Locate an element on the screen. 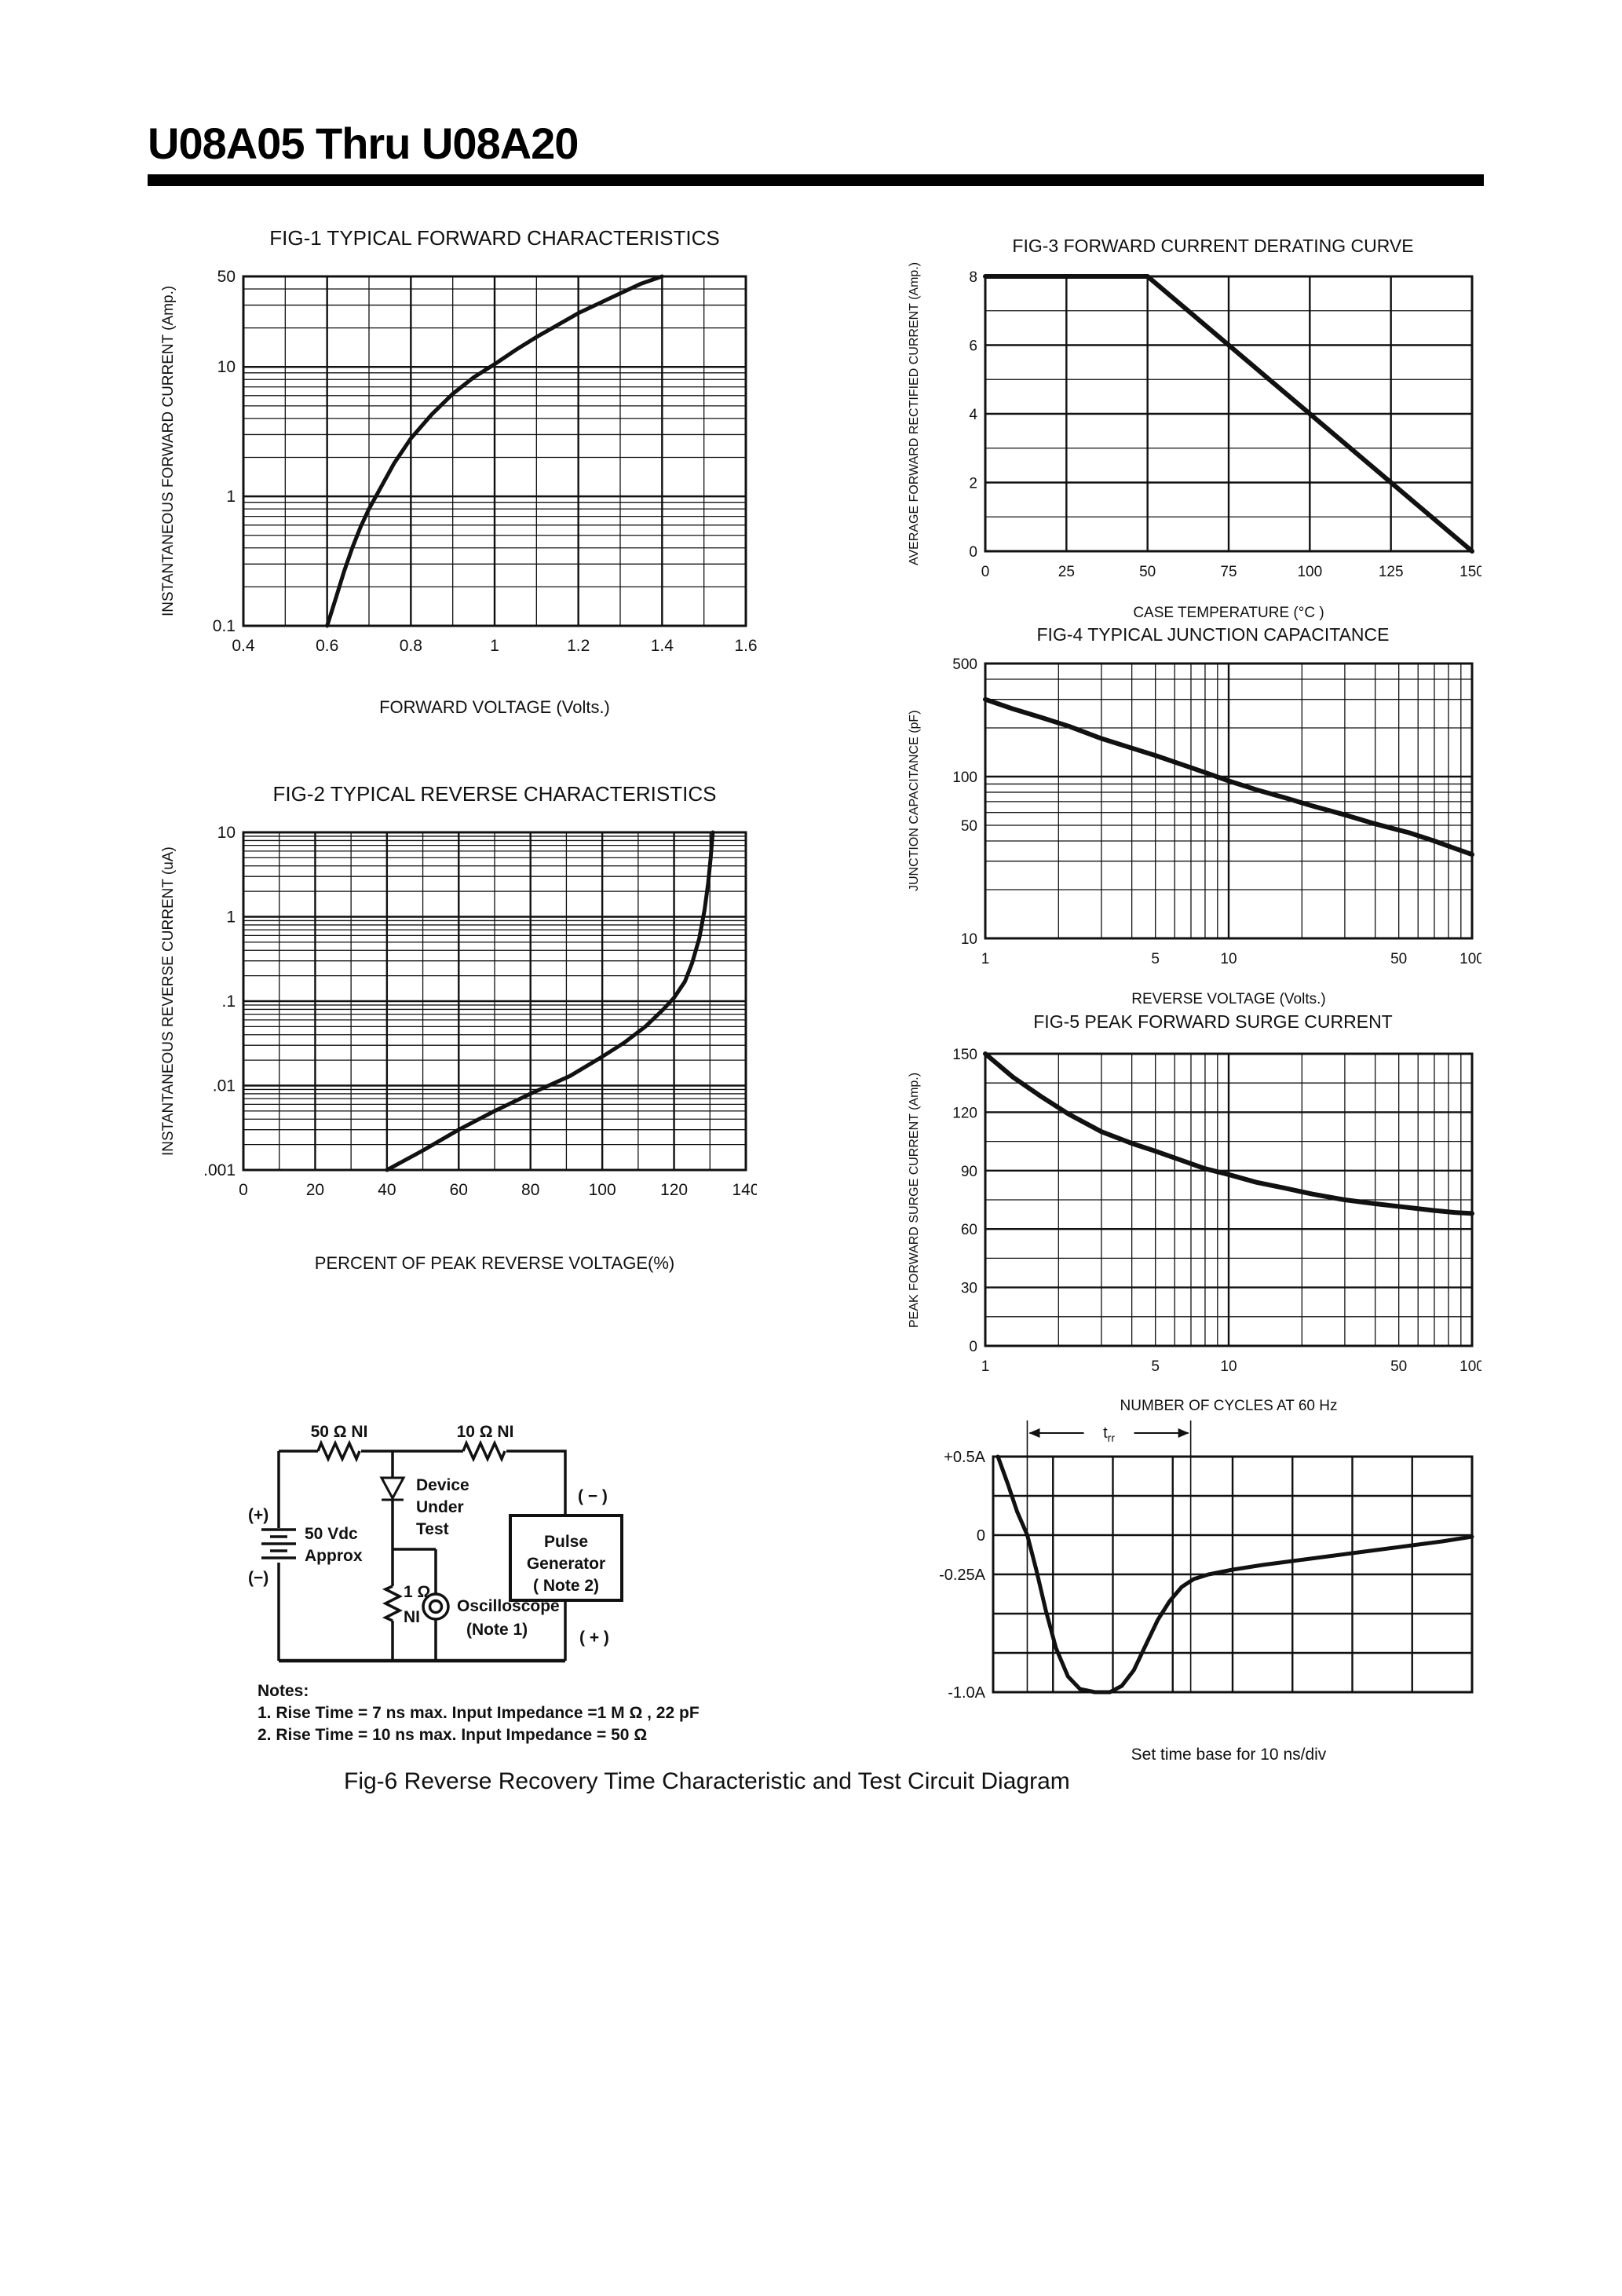 The width and height of the screenshot is (1622, 2296). fig1-y-tick: 50 is located at coordinates (227, 277).